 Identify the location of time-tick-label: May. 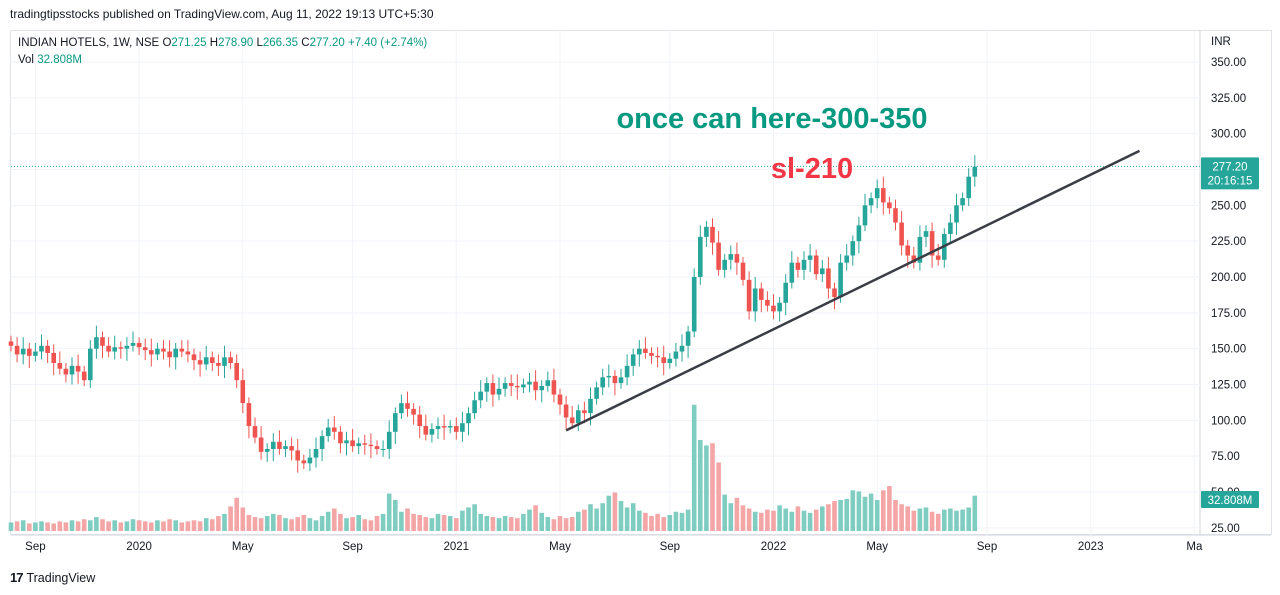
(243, 547).